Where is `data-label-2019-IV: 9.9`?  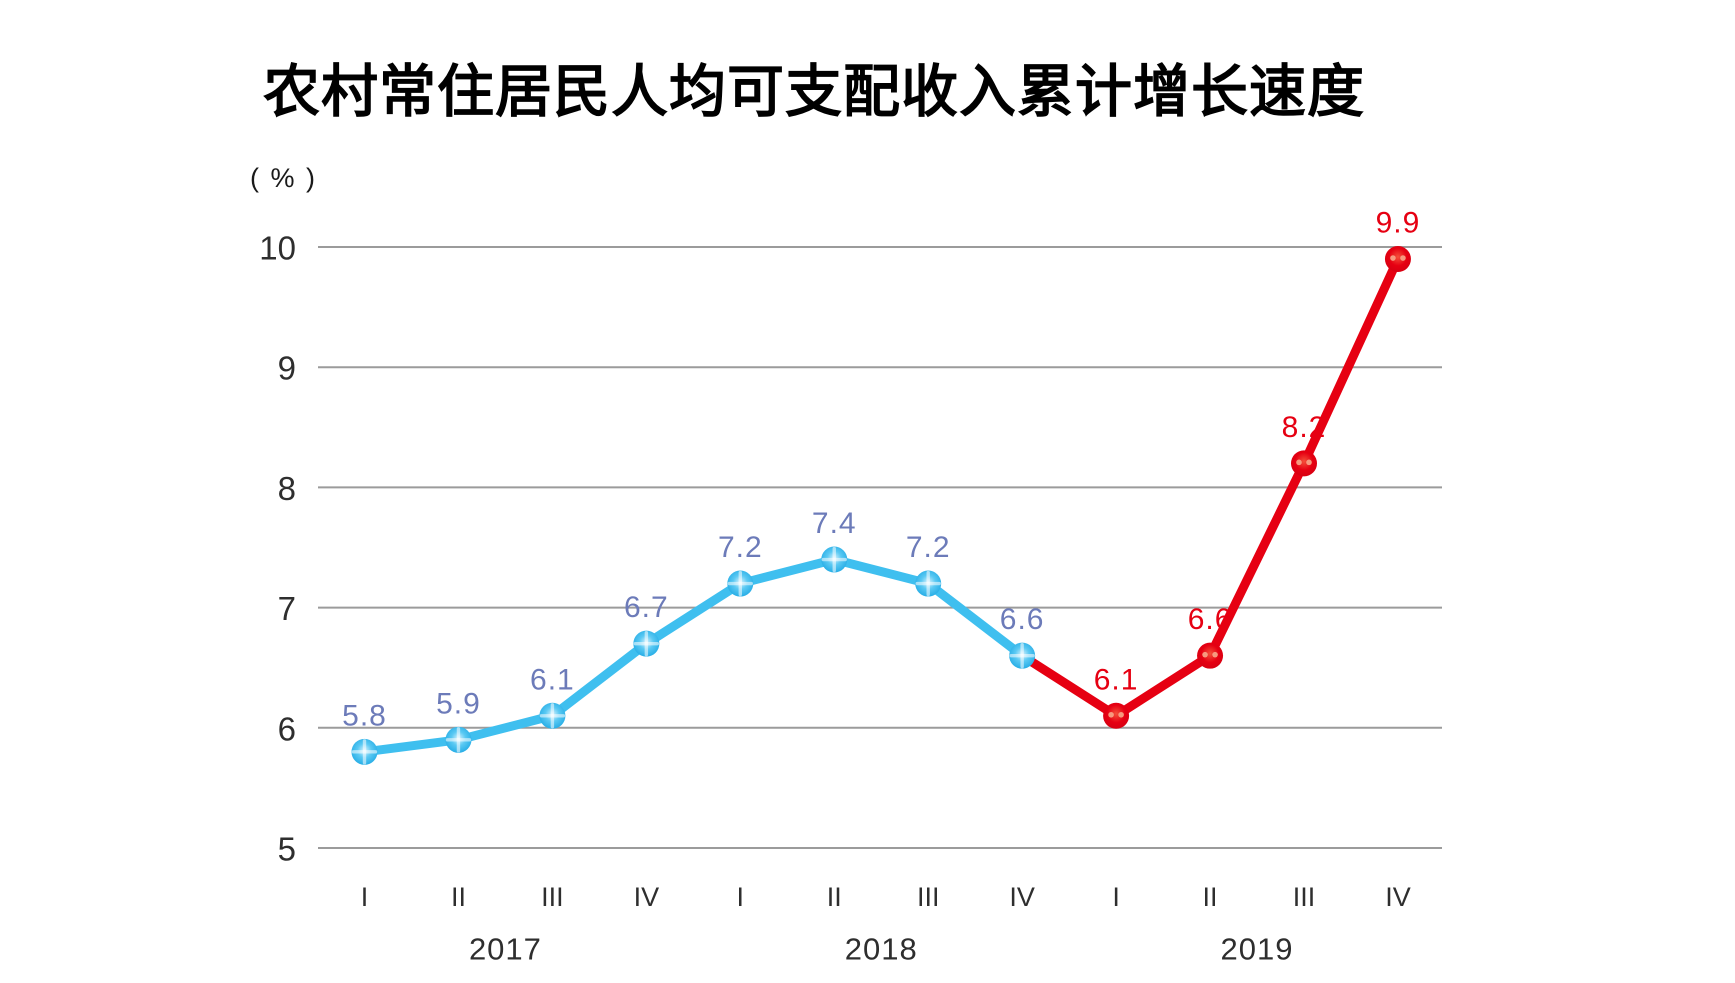 data-label-2019-IV: 9.9 is located at coordinates (1398, 223).